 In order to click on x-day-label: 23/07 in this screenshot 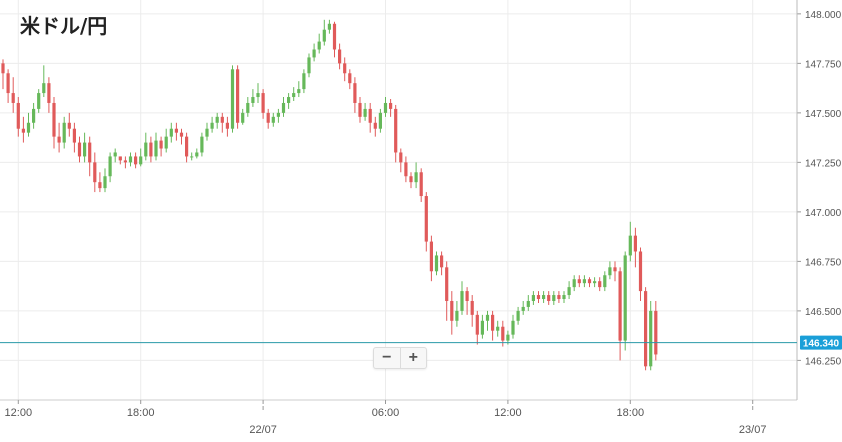, I will do `click(753, 430)`.